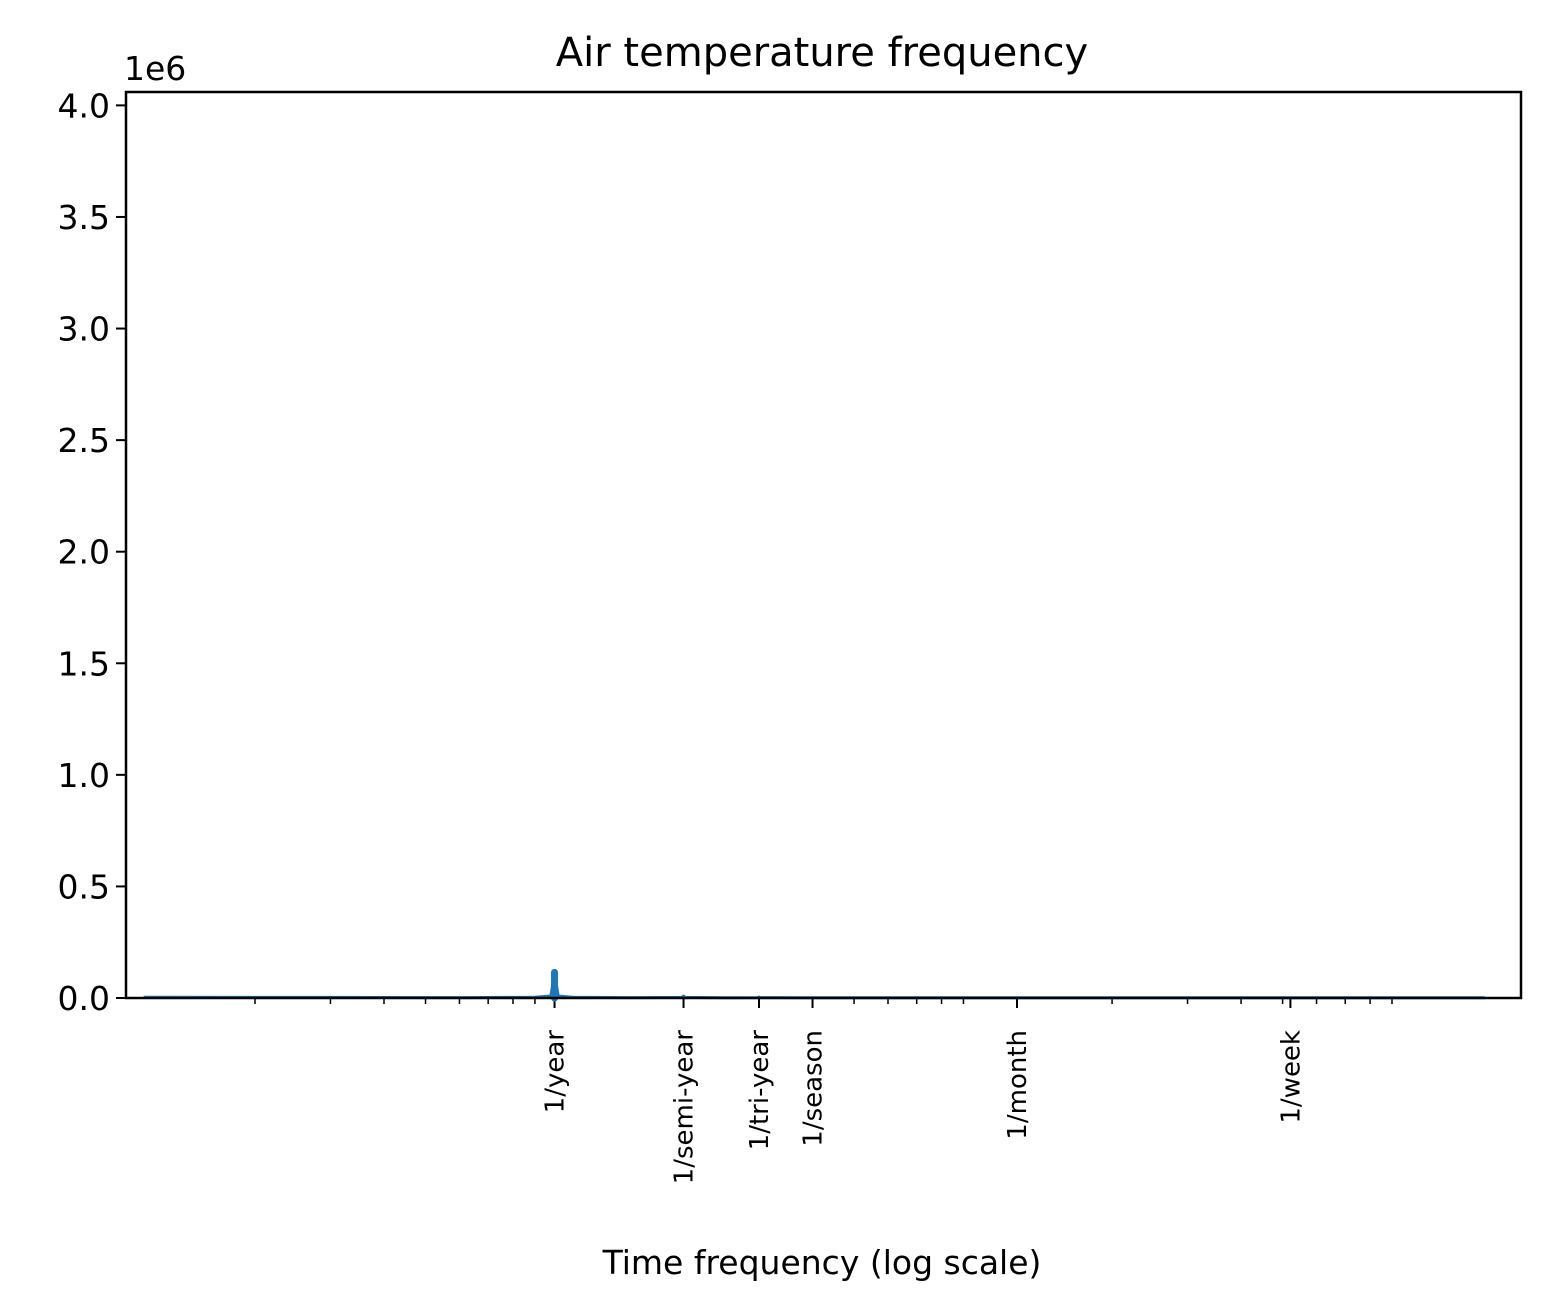 Image resolution: width=1550 pixels, height=1314 pixels. Describe the element at coordinates (84, 329) in the screenshot. I see `y-tick-label: 3.0` at that location.